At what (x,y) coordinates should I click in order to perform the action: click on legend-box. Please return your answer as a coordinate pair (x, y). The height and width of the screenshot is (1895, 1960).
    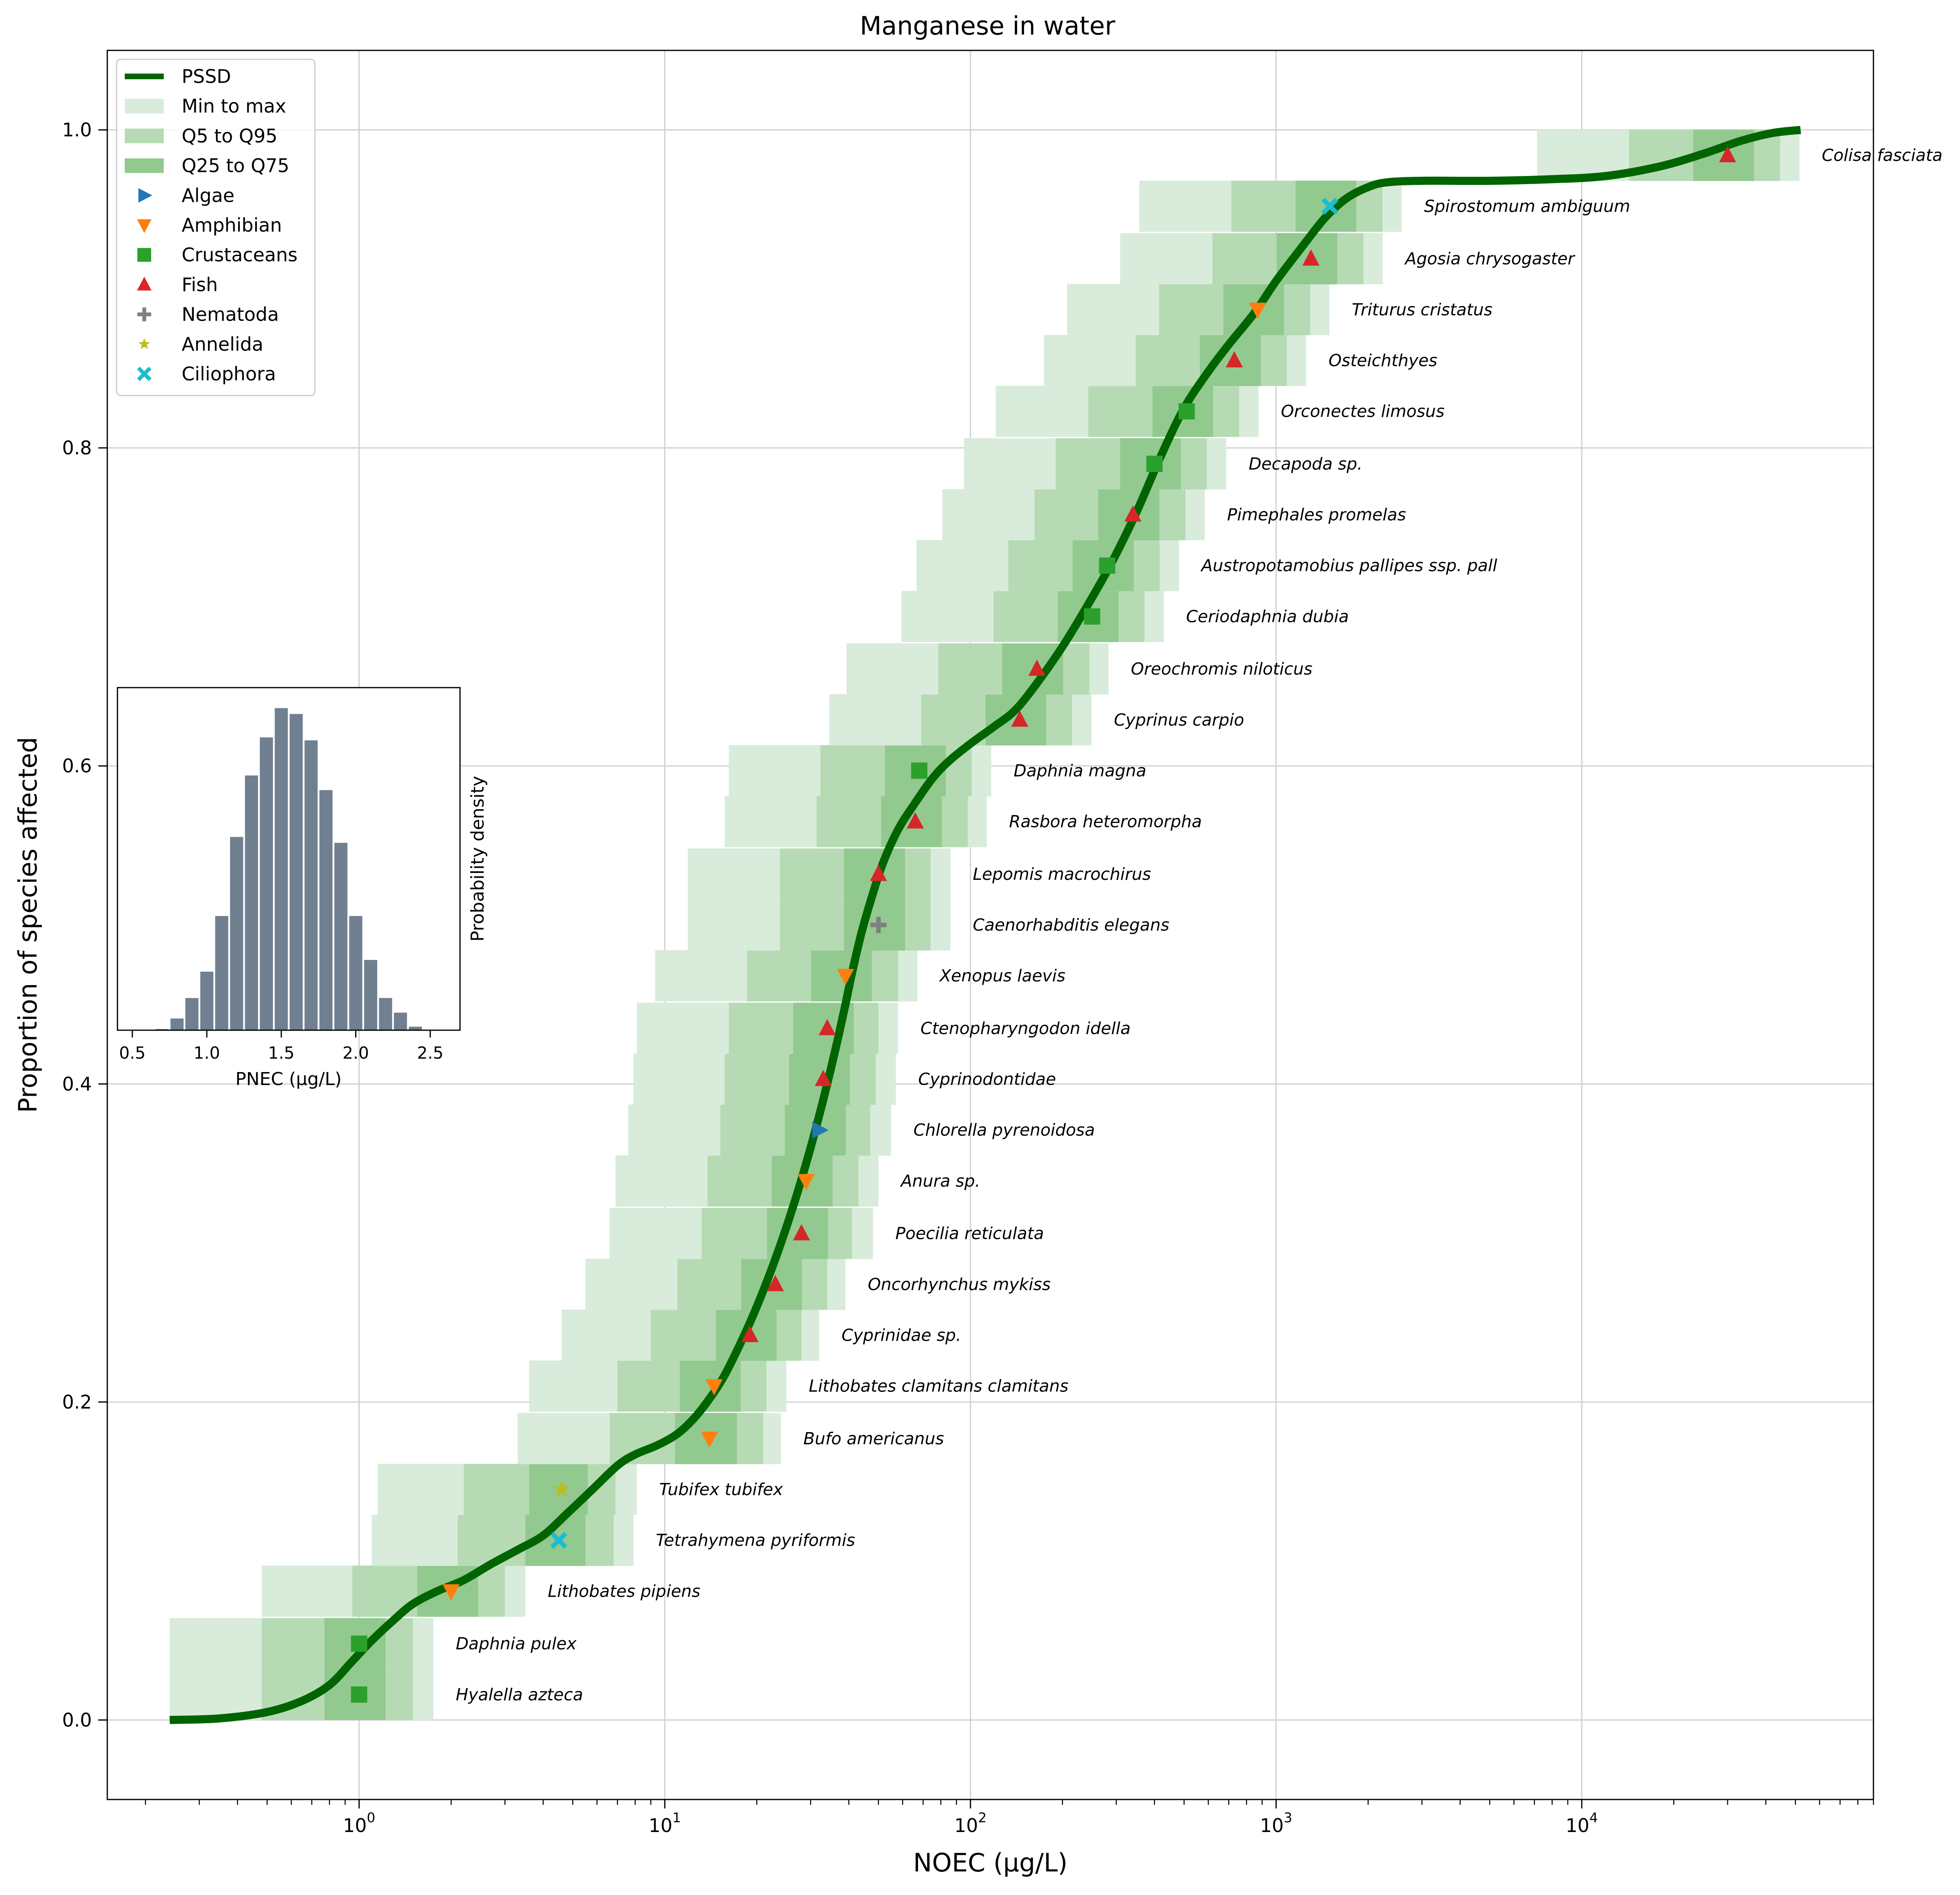
    Looking at the image, I should click on (216, 227).